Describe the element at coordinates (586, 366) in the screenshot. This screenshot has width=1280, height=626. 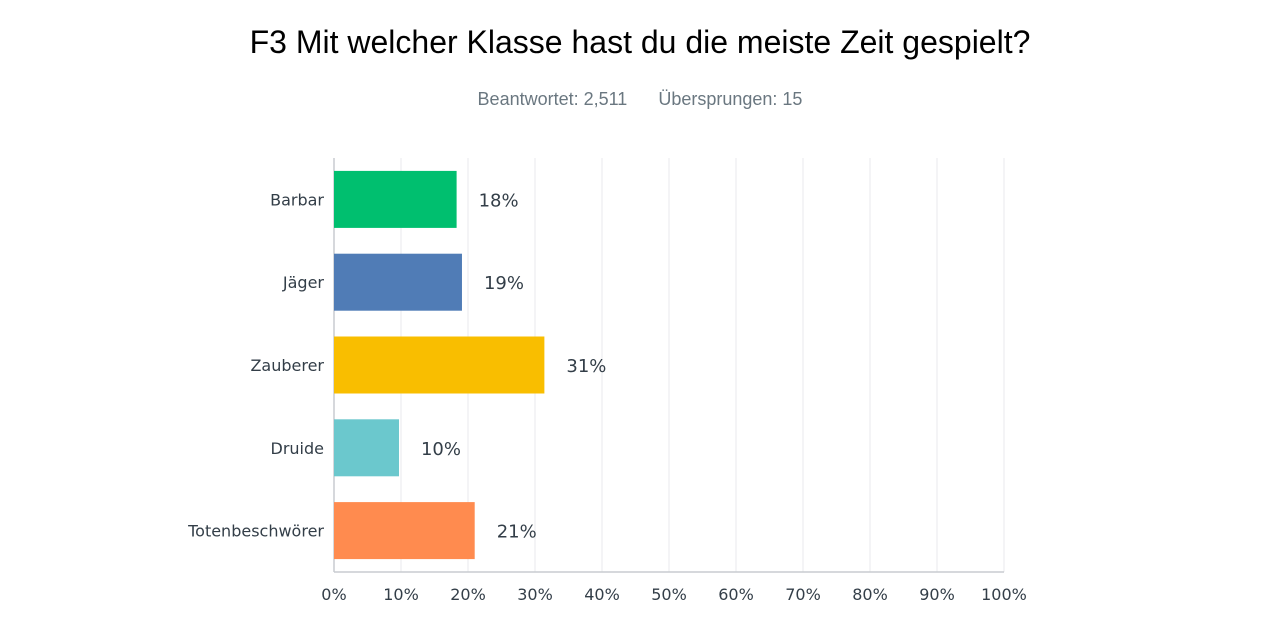
I see `data-label: 31%` at that location.